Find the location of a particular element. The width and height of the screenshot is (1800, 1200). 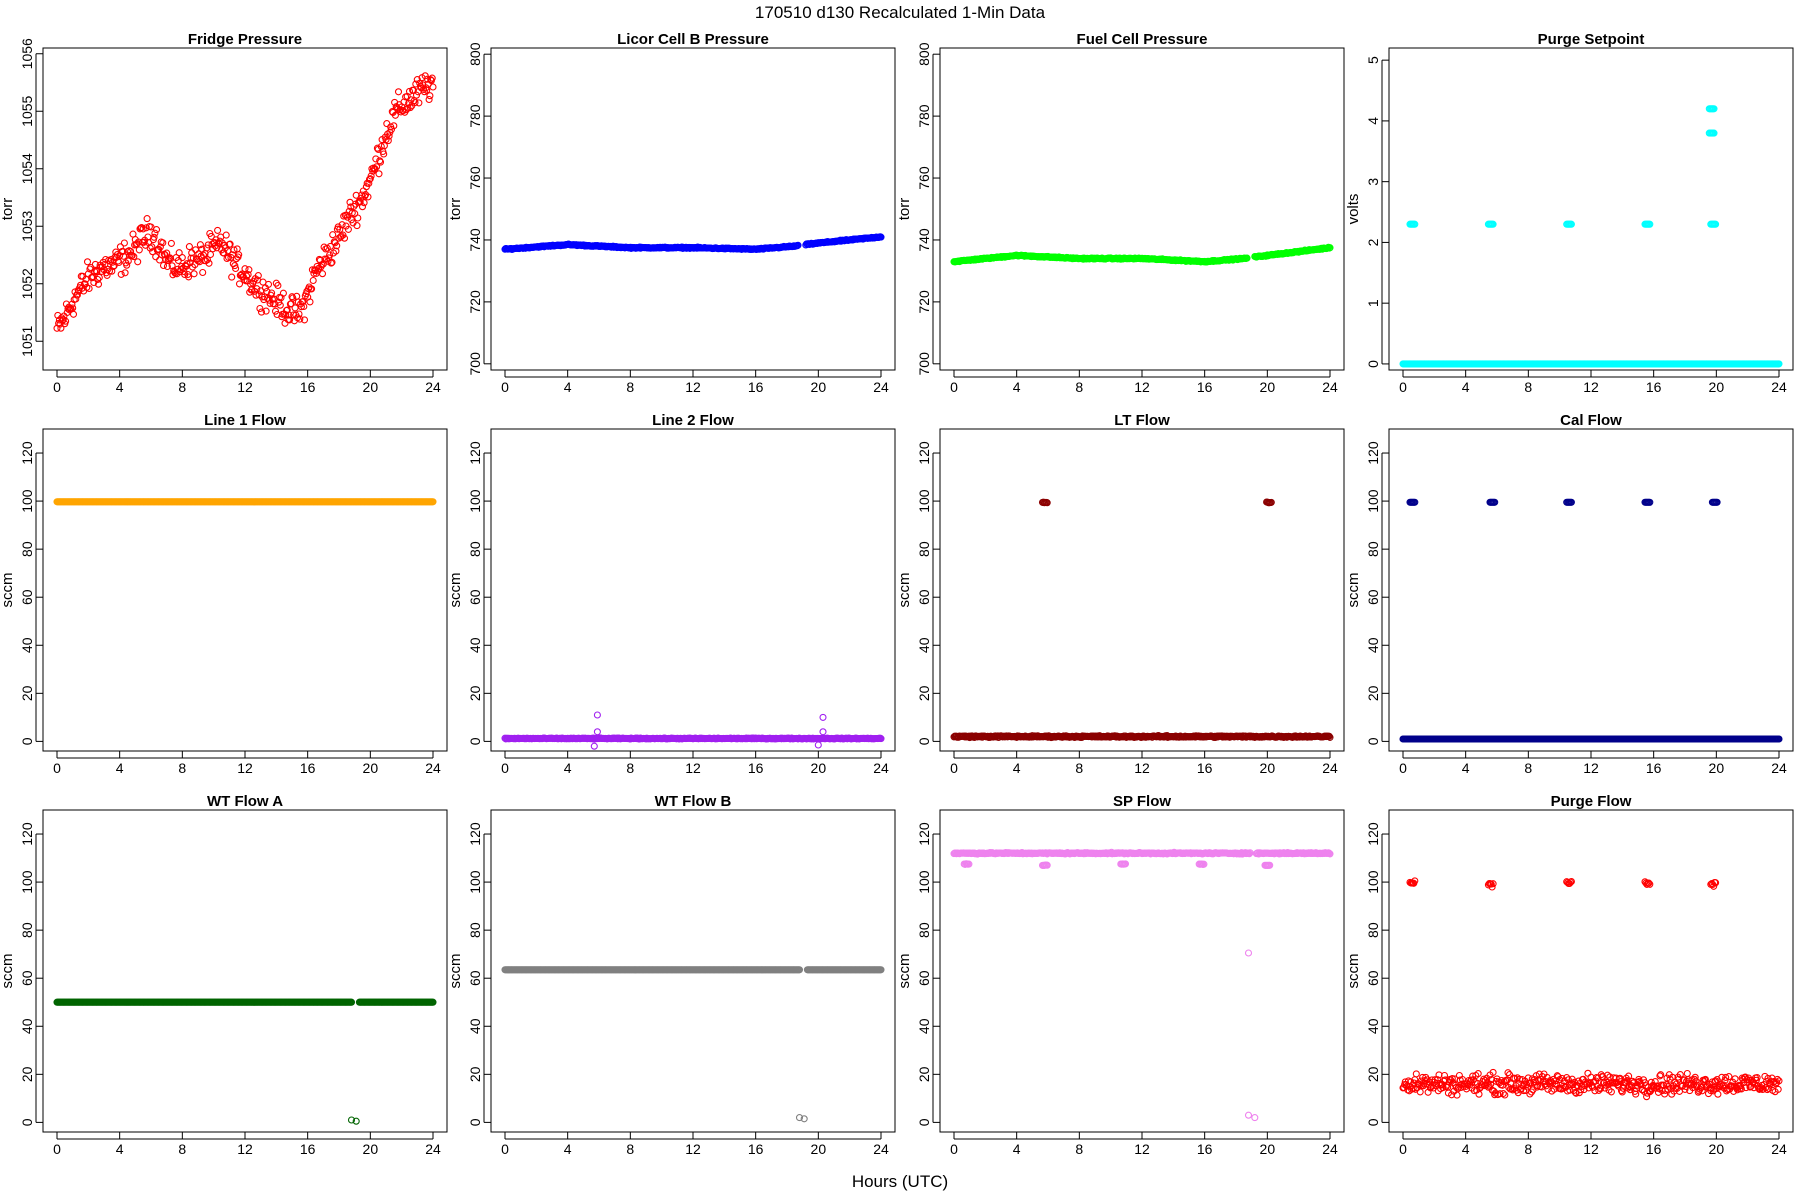

y-tick-label: 80 is located at coordinates (27, 549).